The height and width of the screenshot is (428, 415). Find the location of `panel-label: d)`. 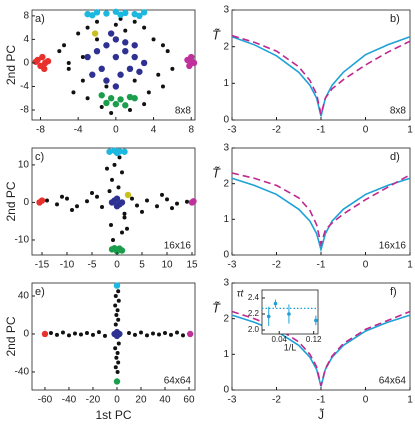

panel-label: d) is located at coordinates (395, 157).